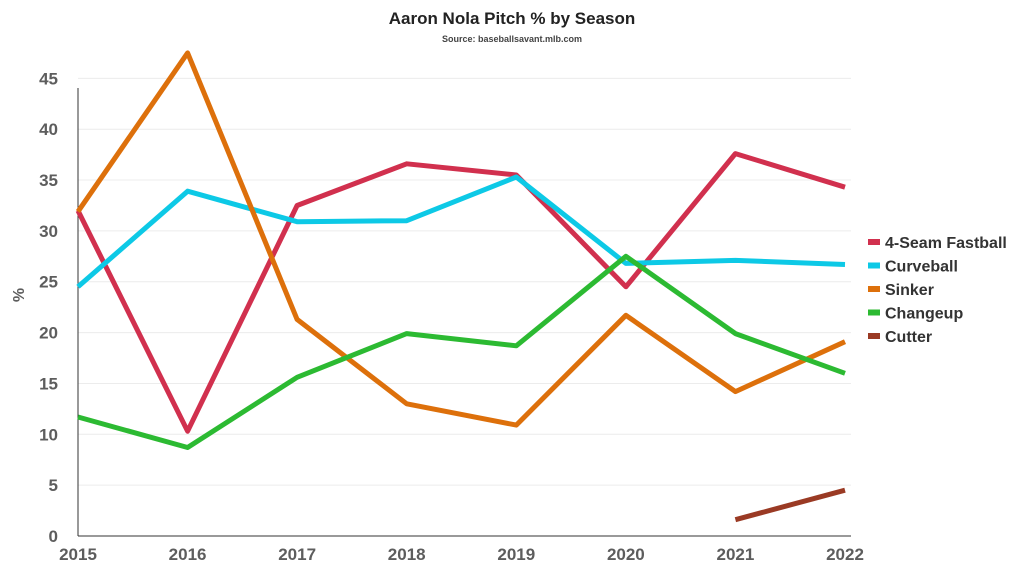 The width and height of the screenshot is (1024, 576). Describe the element at coordinates (48, 231) in the screenshot. I see `y-tick-label: 30` at that location.